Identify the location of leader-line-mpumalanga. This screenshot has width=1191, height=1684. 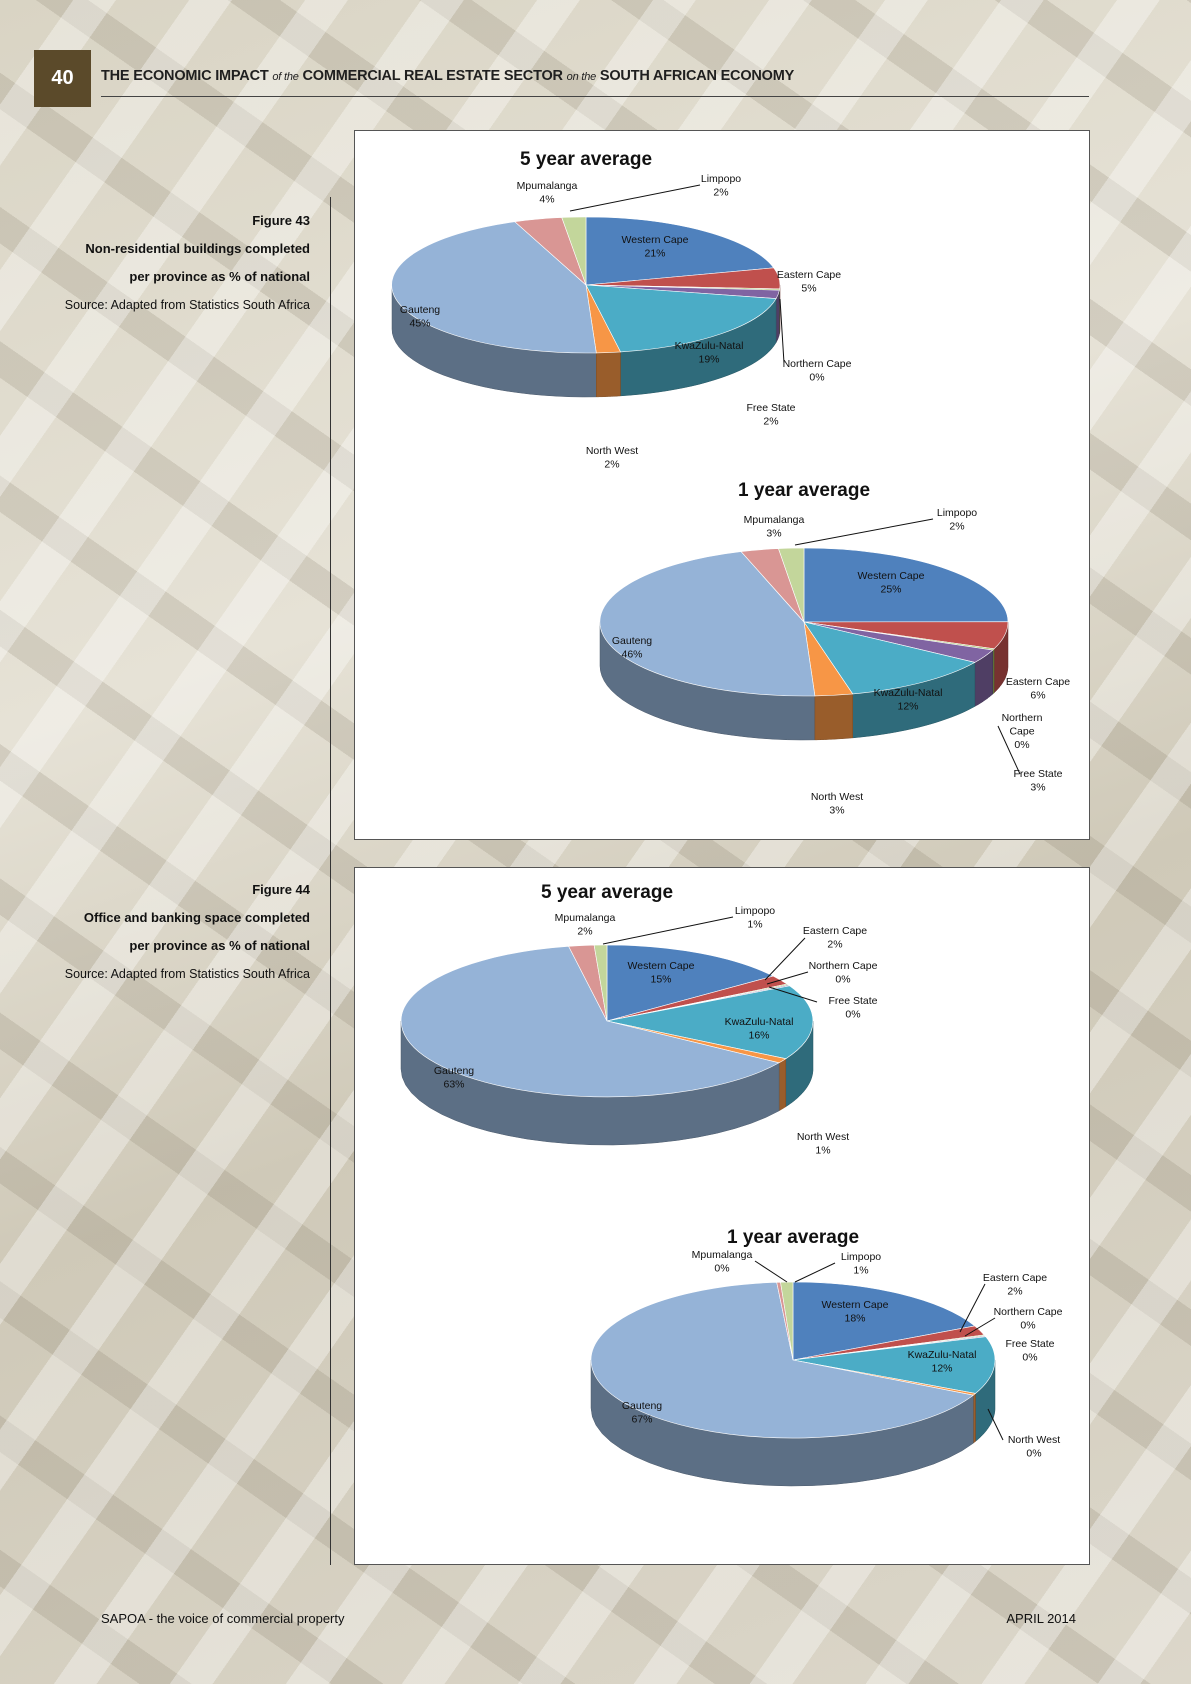
(771, 1271).